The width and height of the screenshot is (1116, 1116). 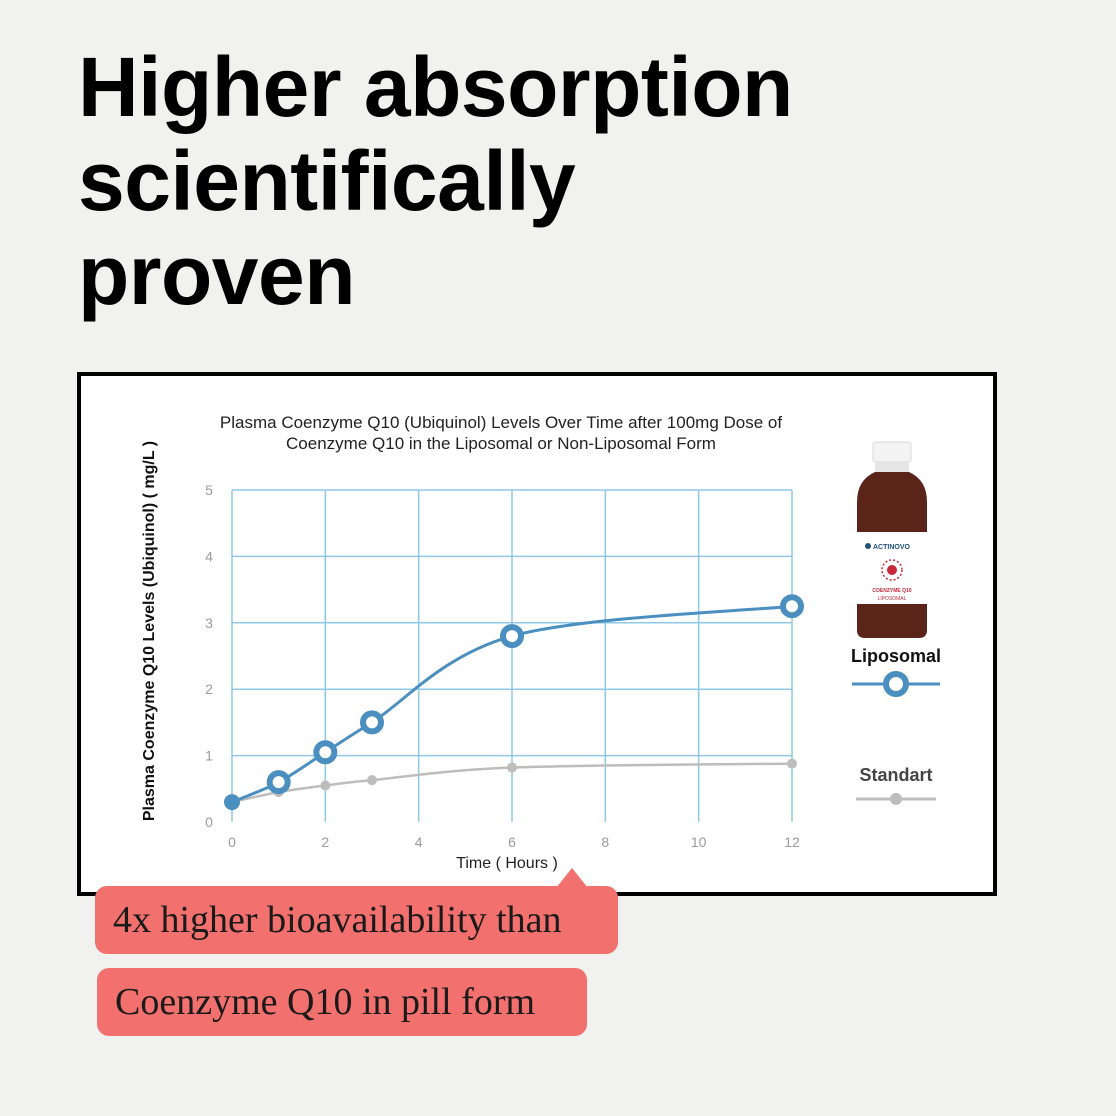 I want to click on product-label: COENZYME Q10, so click(x=891, y=591).